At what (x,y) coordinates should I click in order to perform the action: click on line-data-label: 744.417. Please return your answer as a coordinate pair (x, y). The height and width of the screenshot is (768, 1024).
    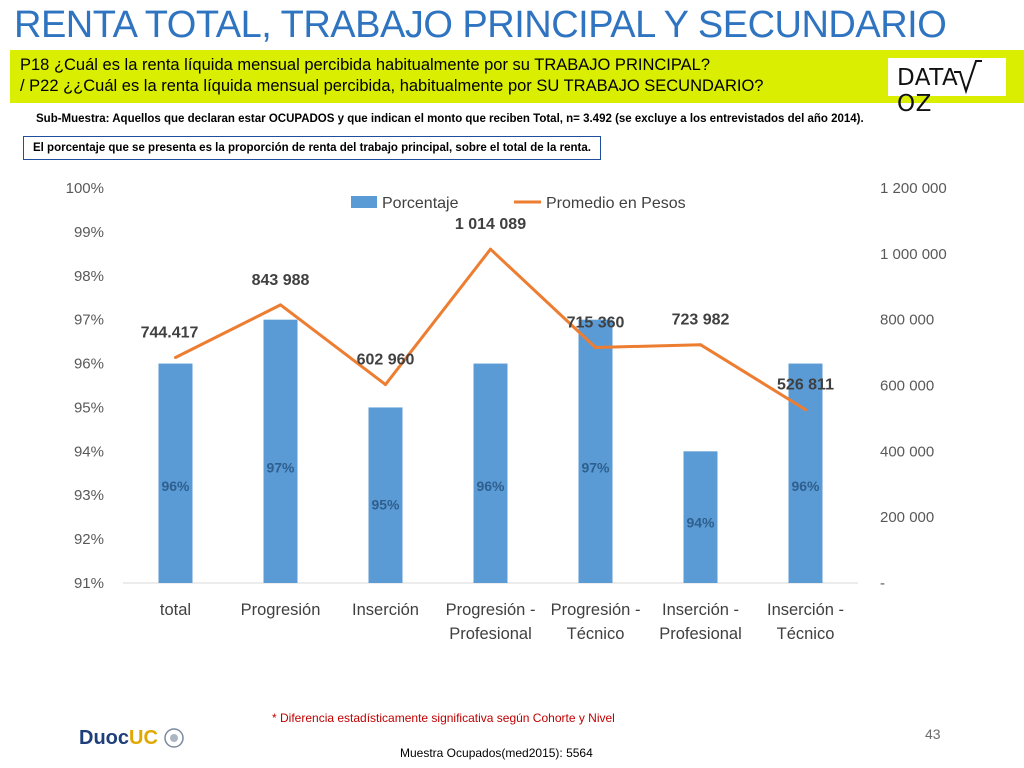
    Looking at the image, I should click on (170, 333).